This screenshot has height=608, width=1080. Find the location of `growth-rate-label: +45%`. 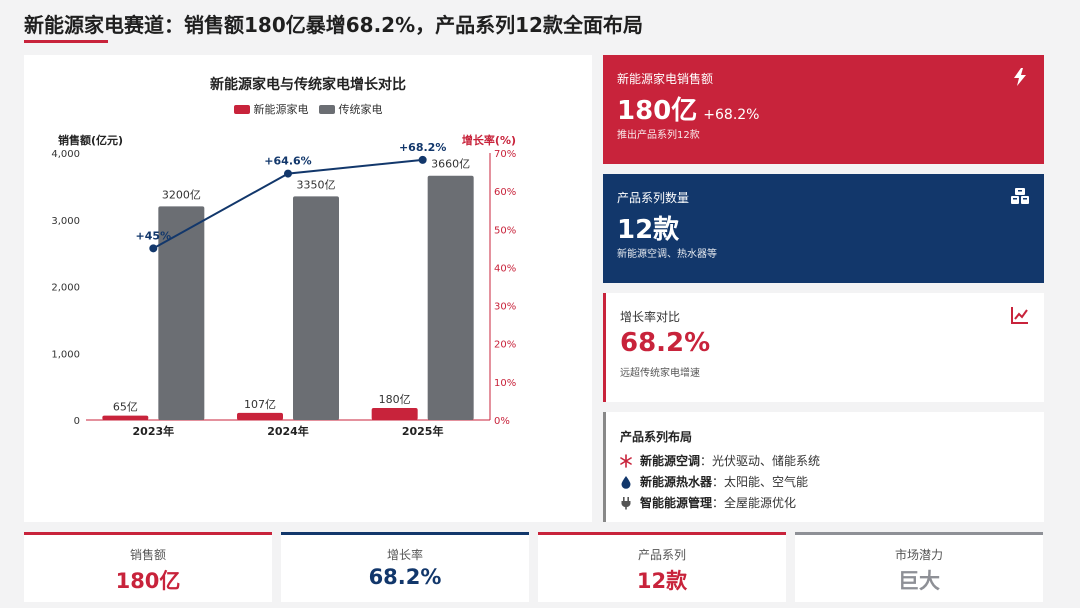

growth-rate-label: +45% is located at coordinates (154, 235).